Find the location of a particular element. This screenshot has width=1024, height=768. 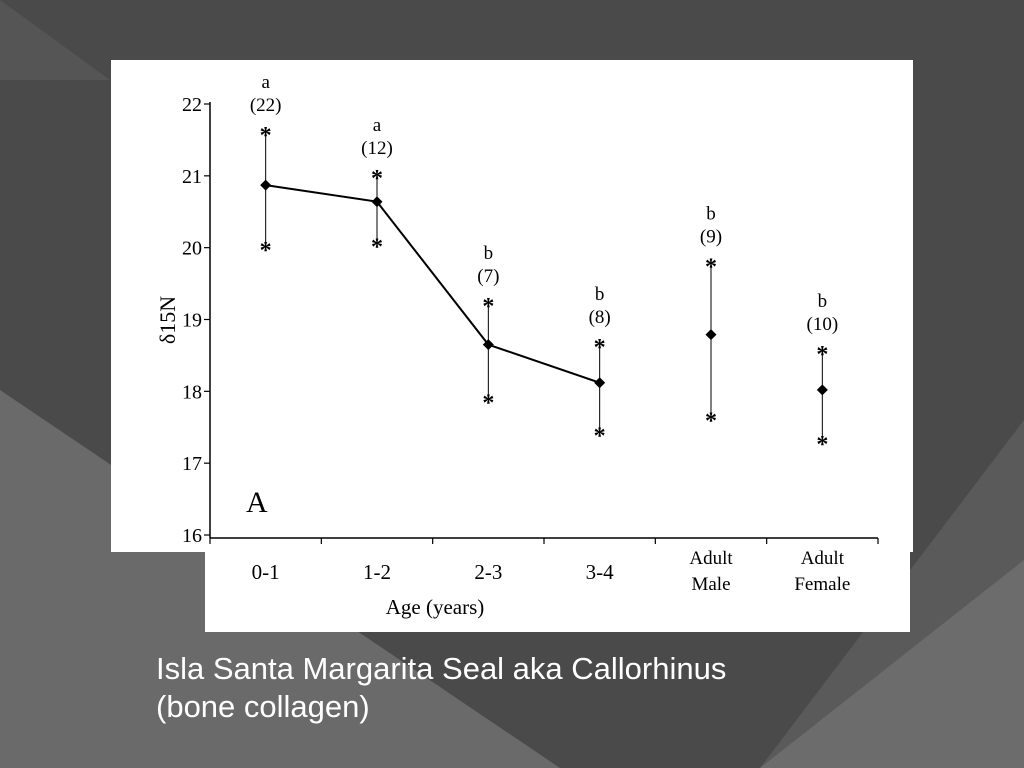

sample-size-label: (22) is located at coordinates (266, 105).